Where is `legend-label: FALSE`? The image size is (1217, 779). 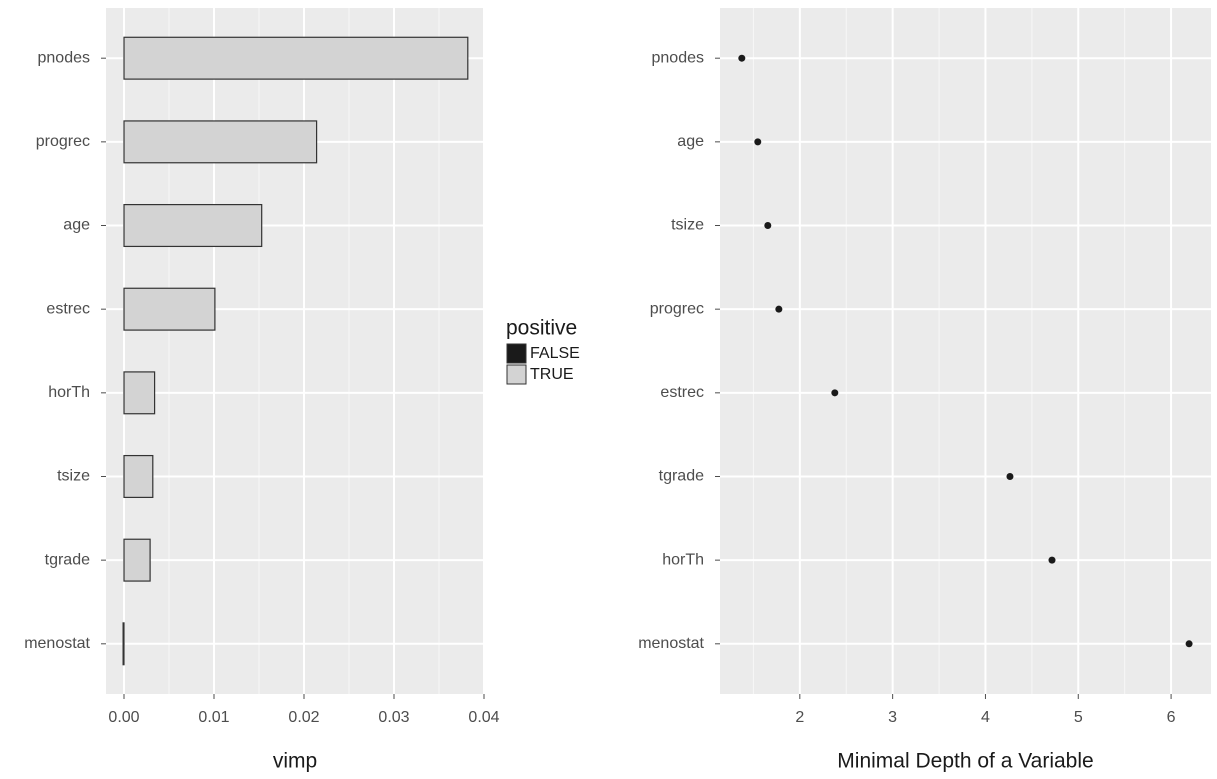 legend-label: FALSE is located at coordinates (555, 353).